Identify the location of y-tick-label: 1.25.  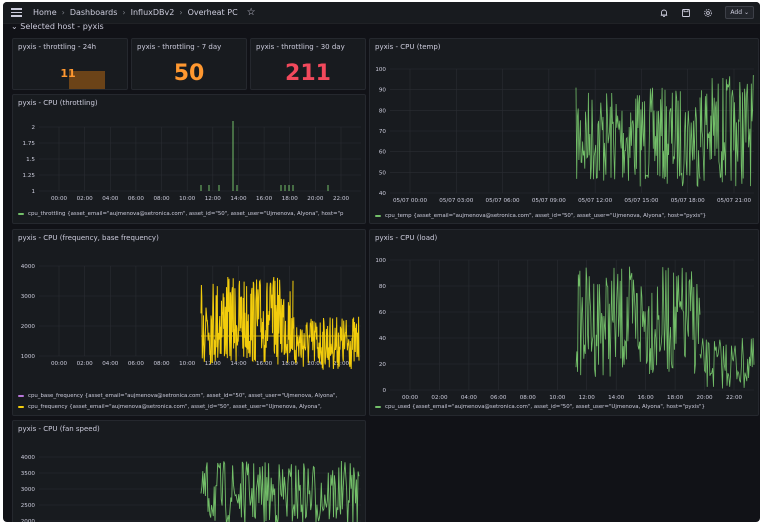
(29, 176).